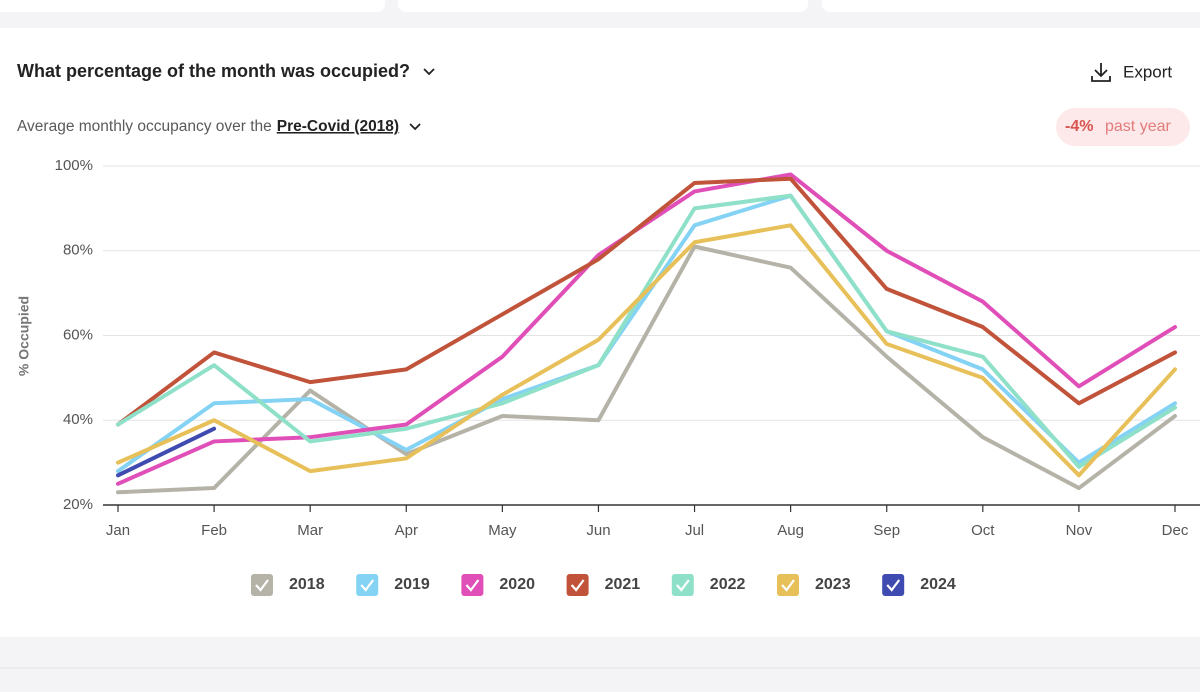  I want to click on legend-label: 2018, so click(307, 584).